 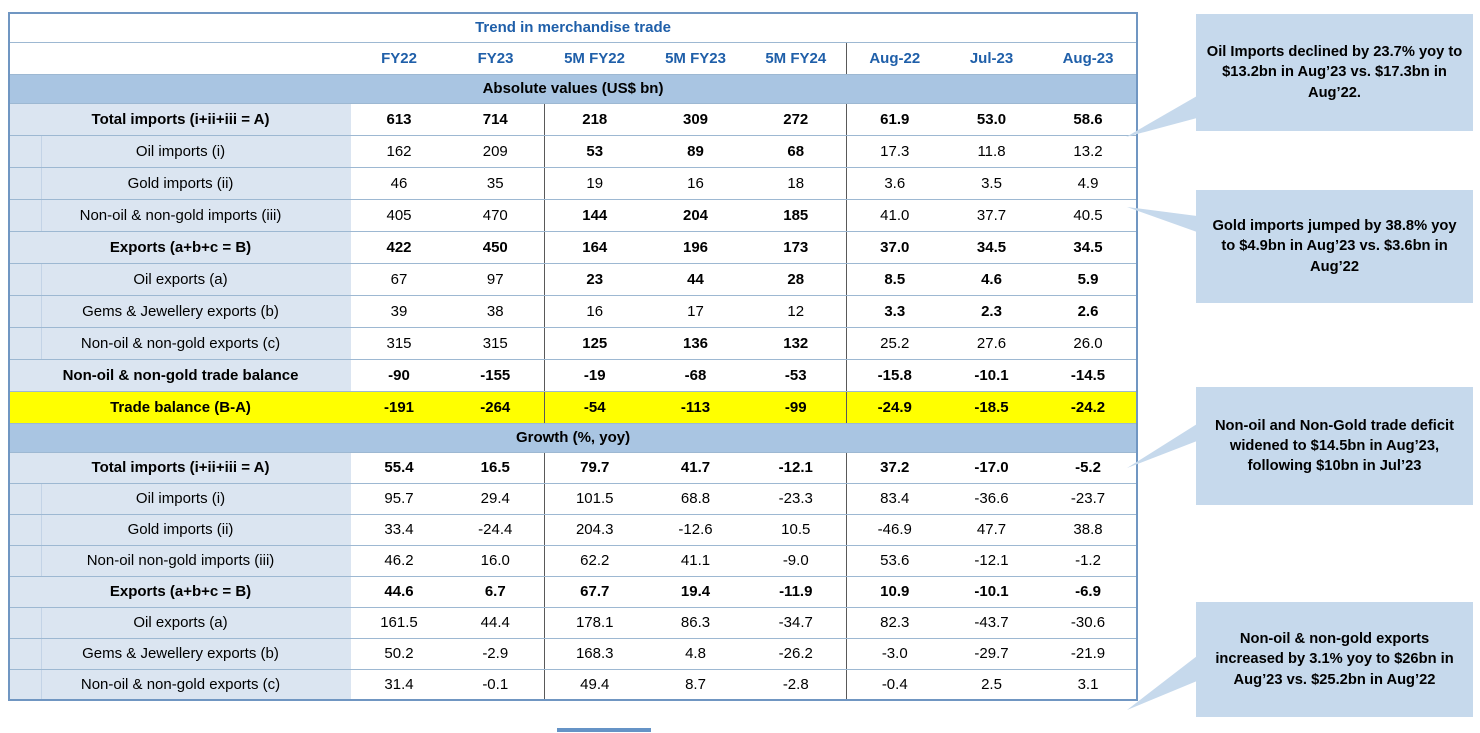 I want to click on column-header: Aug-22, so click(x=894, y=58).